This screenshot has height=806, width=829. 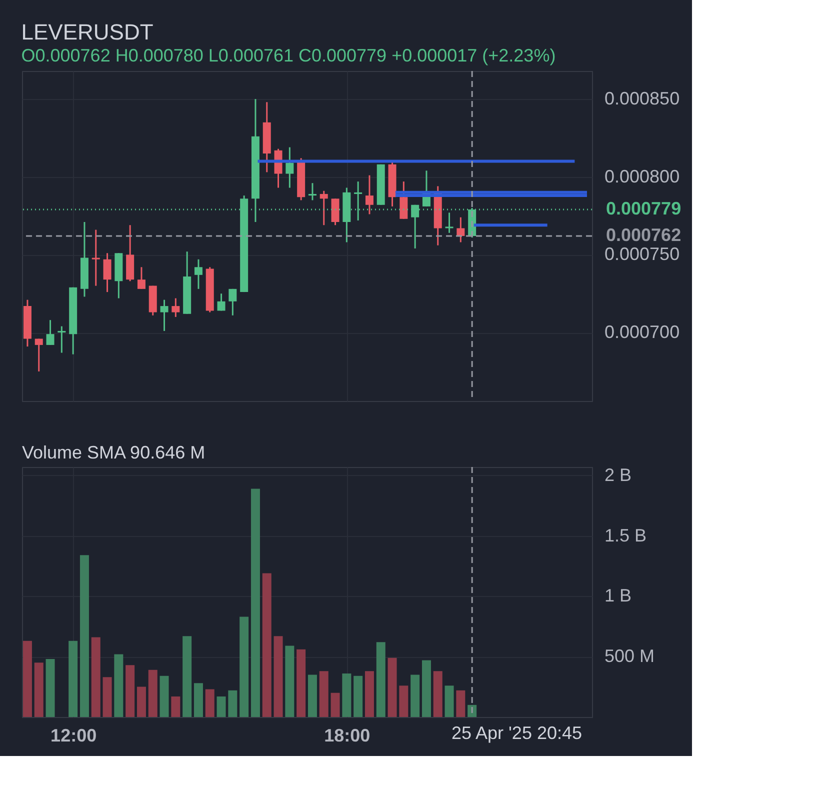 What do you see at coordinates (347, 736) in the screenshot?
I see `x-tick-label: 18:00` at bounding box center [347, 736].